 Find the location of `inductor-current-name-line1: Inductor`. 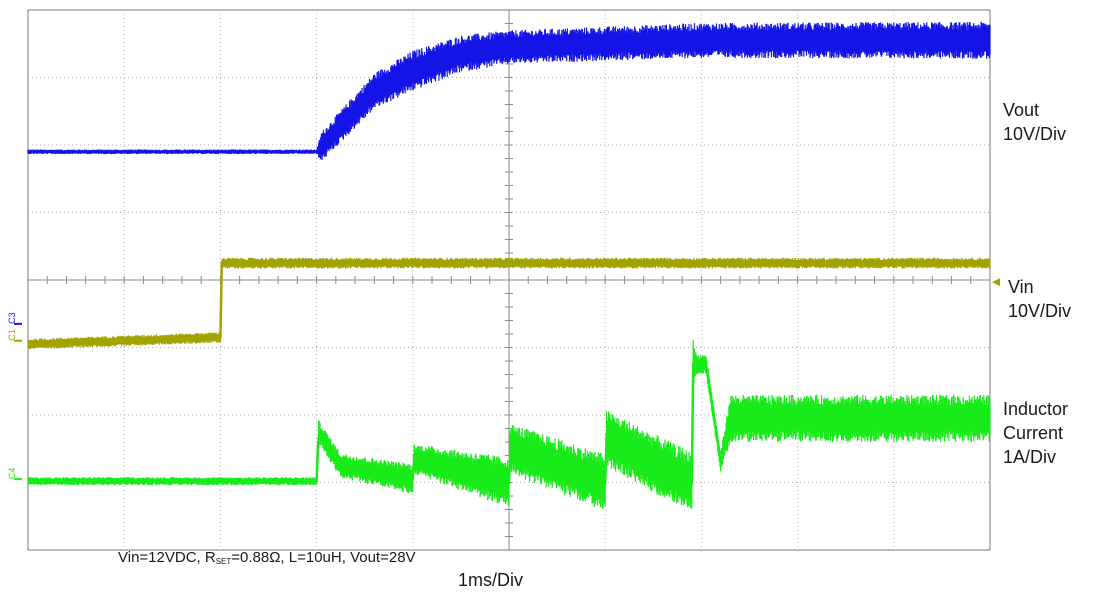

inductor-current-name-line1: Inductor is located at coordinates (1036, 409).